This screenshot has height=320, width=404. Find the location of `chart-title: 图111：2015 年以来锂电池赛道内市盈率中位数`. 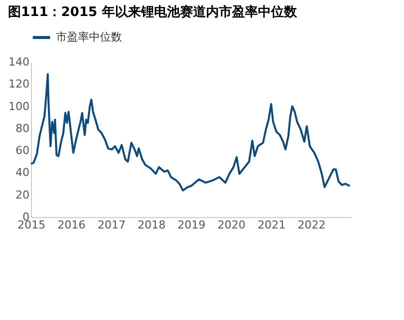

chart-title: 图111：2015 年以来锂电池赛道内市盈率中位数 is located at coordinates (153, 12).